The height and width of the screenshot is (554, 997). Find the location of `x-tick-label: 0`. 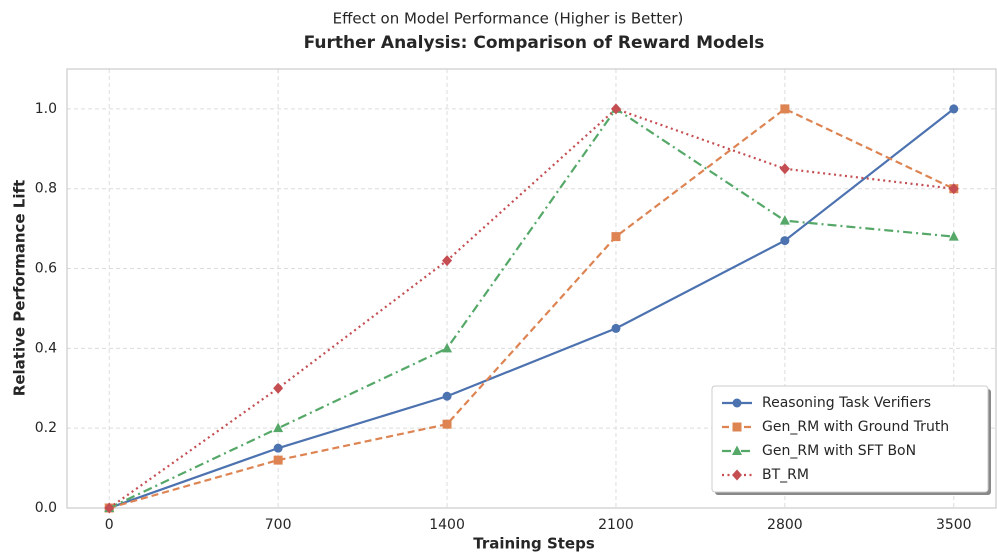

x-tick-label: 0 is located at coordinates (109, 525).